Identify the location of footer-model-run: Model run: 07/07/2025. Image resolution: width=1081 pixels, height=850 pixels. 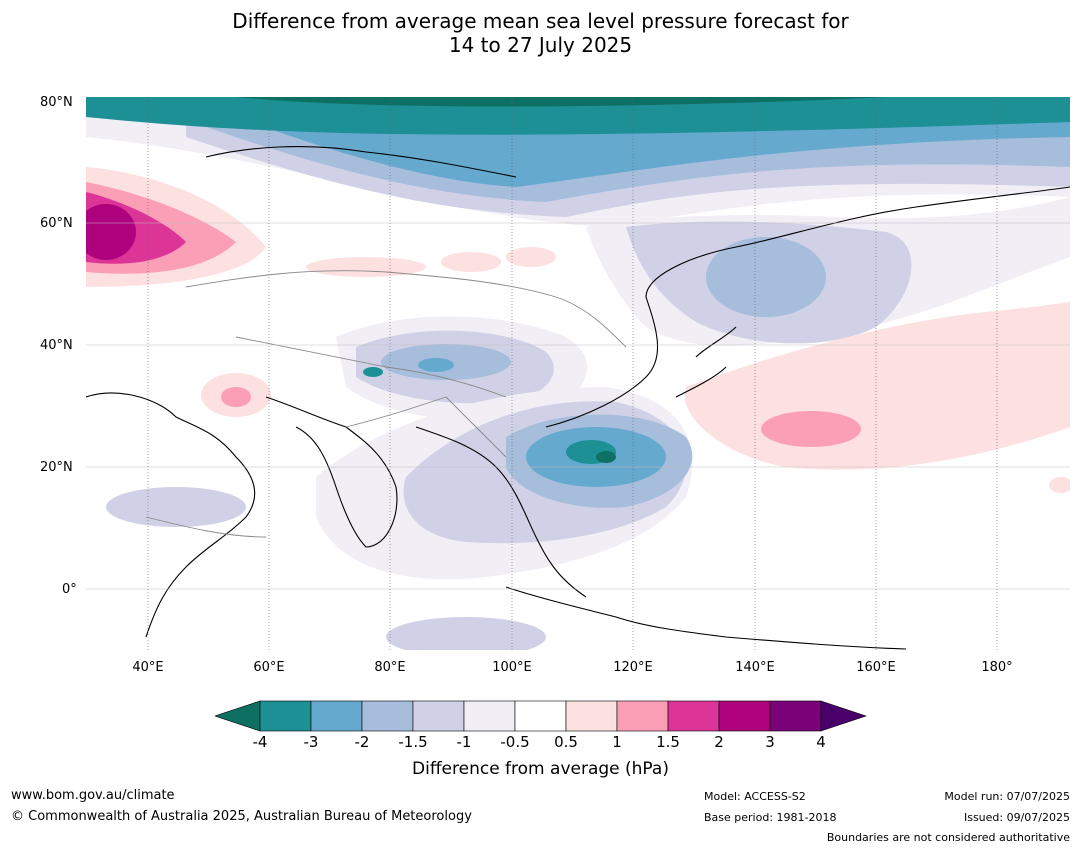
(1007, 796).